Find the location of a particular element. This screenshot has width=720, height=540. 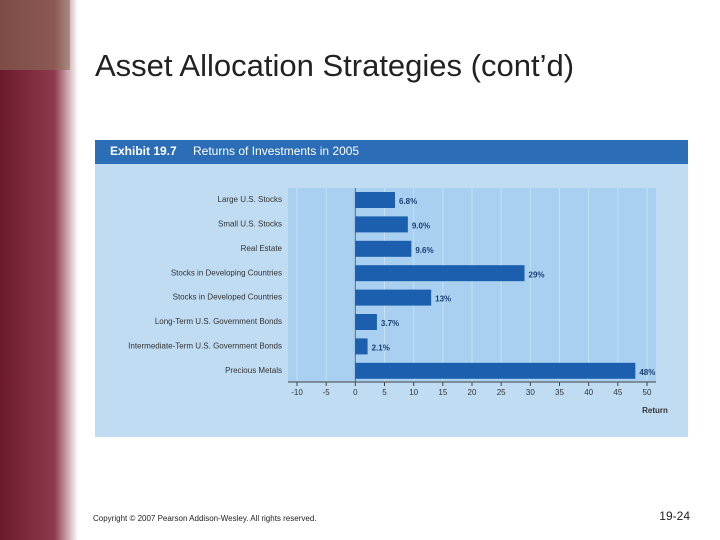

x-tick-label: -10 is located at coordinates (297, 392).